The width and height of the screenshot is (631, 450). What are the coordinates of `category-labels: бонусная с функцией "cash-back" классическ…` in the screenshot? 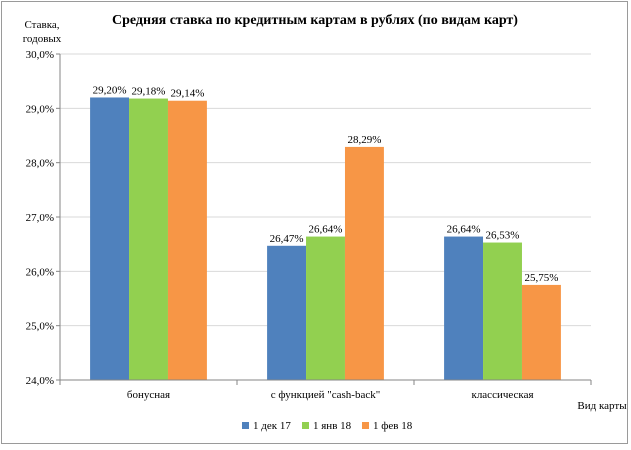 It's located at (330, 395).